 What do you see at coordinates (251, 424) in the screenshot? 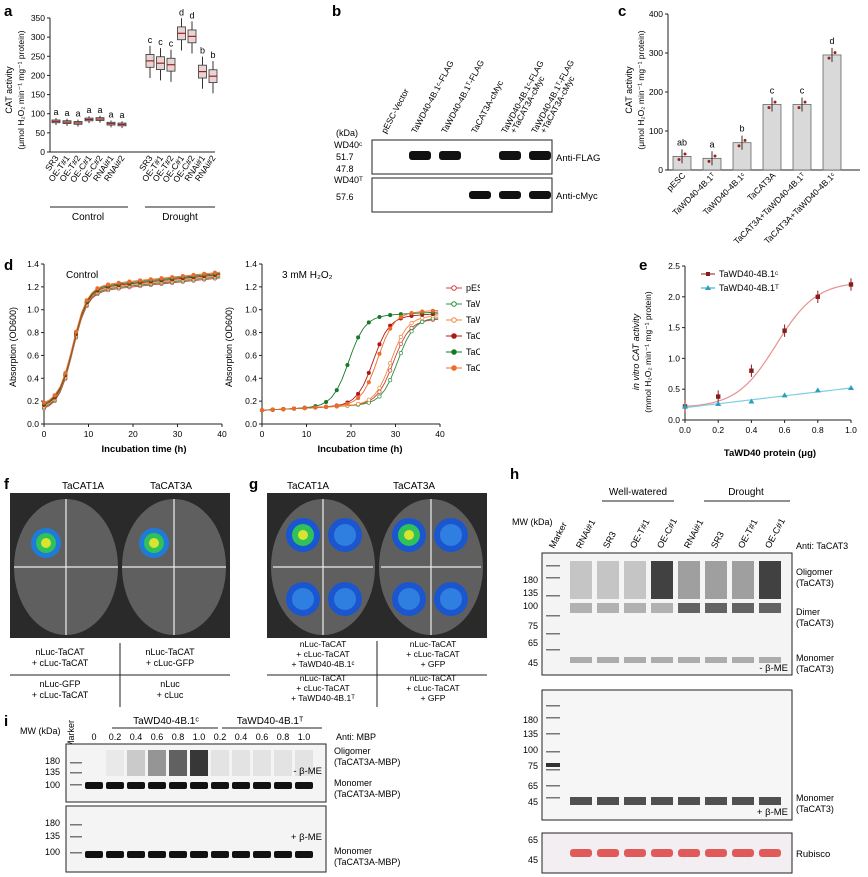
I see `y-tick-label: 0.0` at bounding box center [251, 424].